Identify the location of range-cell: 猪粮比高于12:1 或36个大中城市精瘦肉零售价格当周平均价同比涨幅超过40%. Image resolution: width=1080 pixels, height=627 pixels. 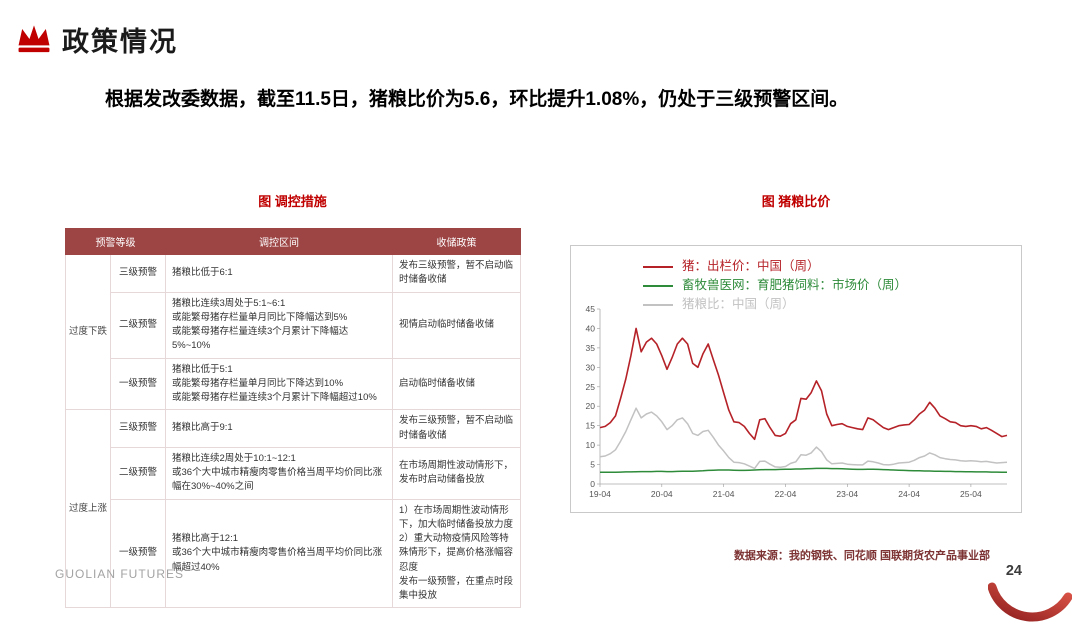
(279, 553).